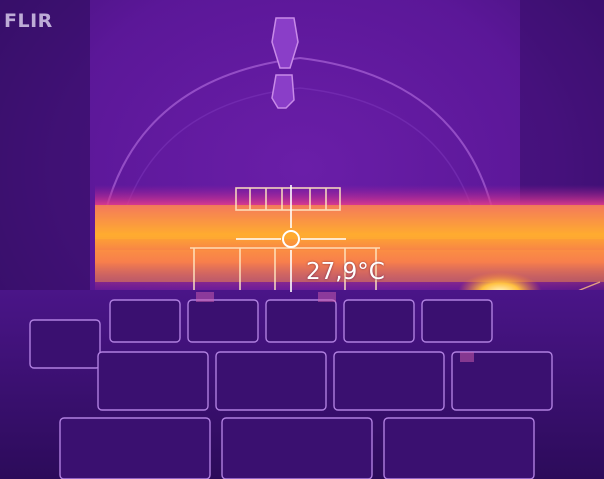 Image resolution: width=604 pixels, height=479 pixels. I want to click on flir-logo: FLIR, so click(28, 21).